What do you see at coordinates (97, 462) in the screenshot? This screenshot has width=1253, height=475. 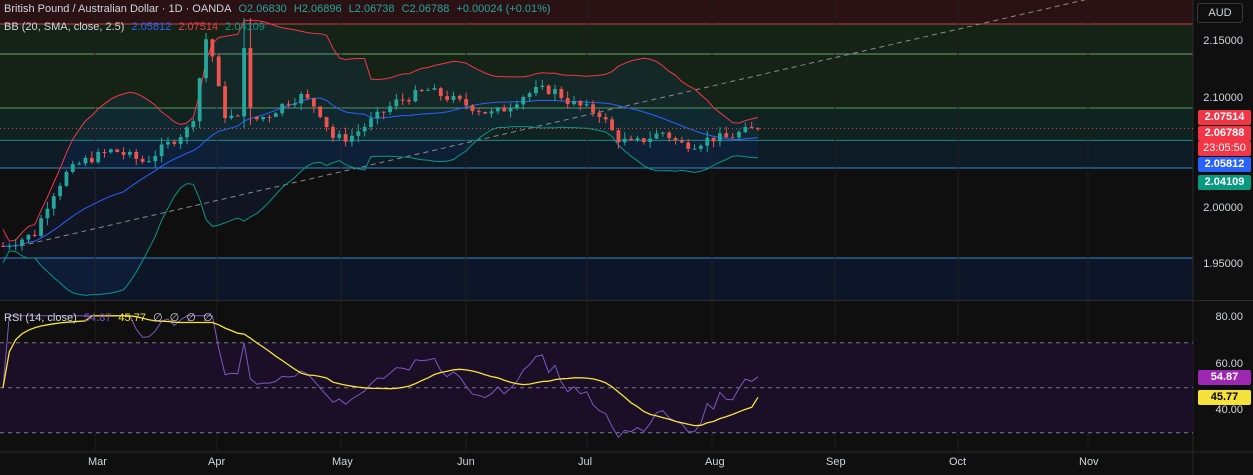 I see `month-label: Mar` at bounding box center [97, 462].